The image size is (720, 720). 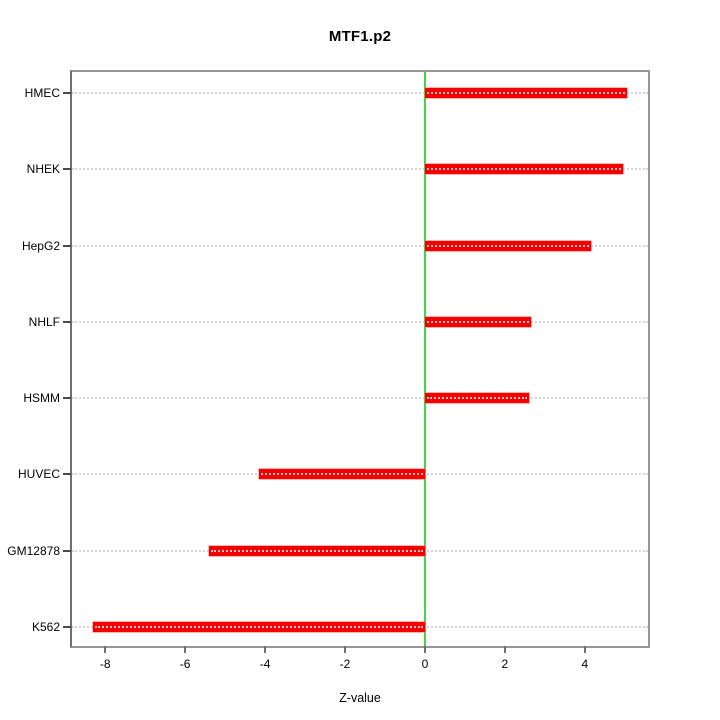 I want to click on category-label-hepg2: HepG2, so click(x=40, y=245).